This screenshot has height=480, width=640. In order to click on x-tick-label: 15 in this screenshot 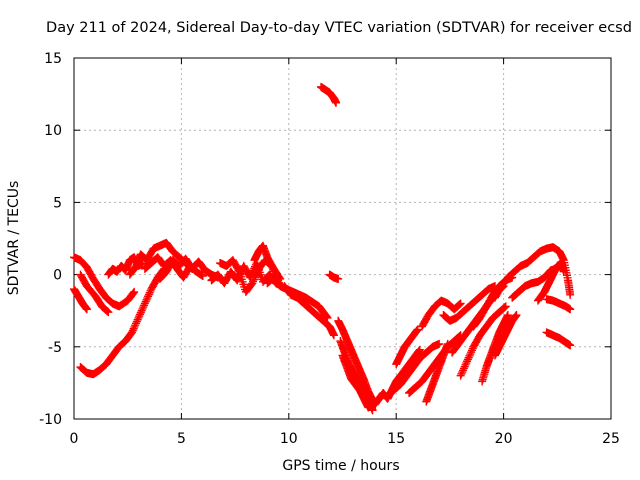, I will do `click(396, 439)`.